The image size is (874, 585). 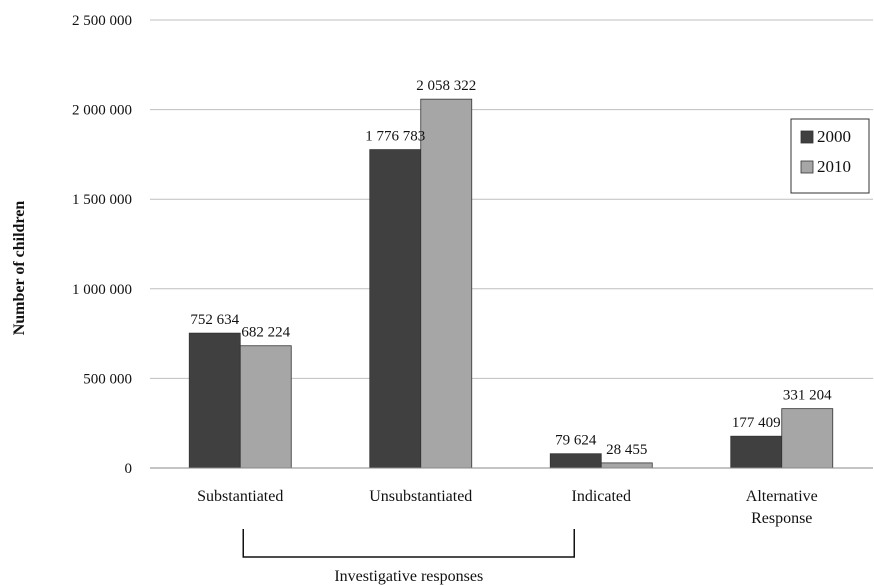 I want to click on bracket-line, so click(x=408, y=543).